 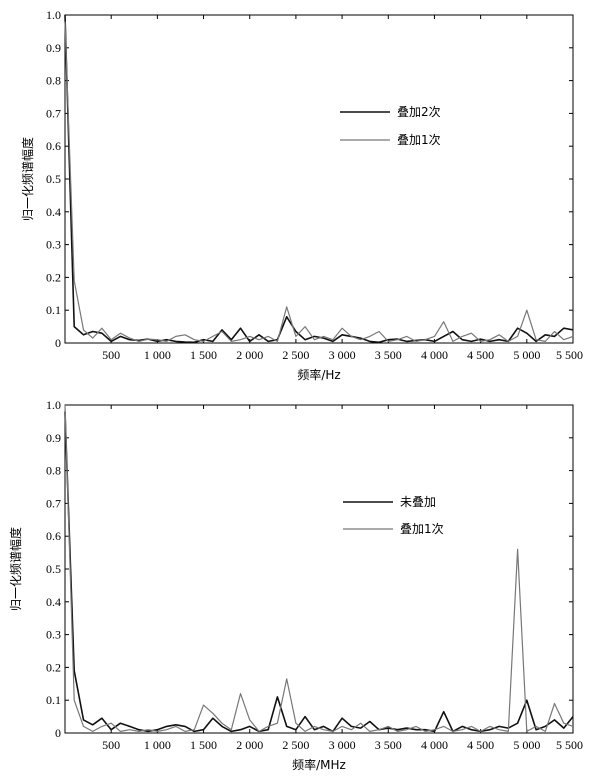 I want to click on chart2-ytick-label: 0.9, so click(x=53, y=438).